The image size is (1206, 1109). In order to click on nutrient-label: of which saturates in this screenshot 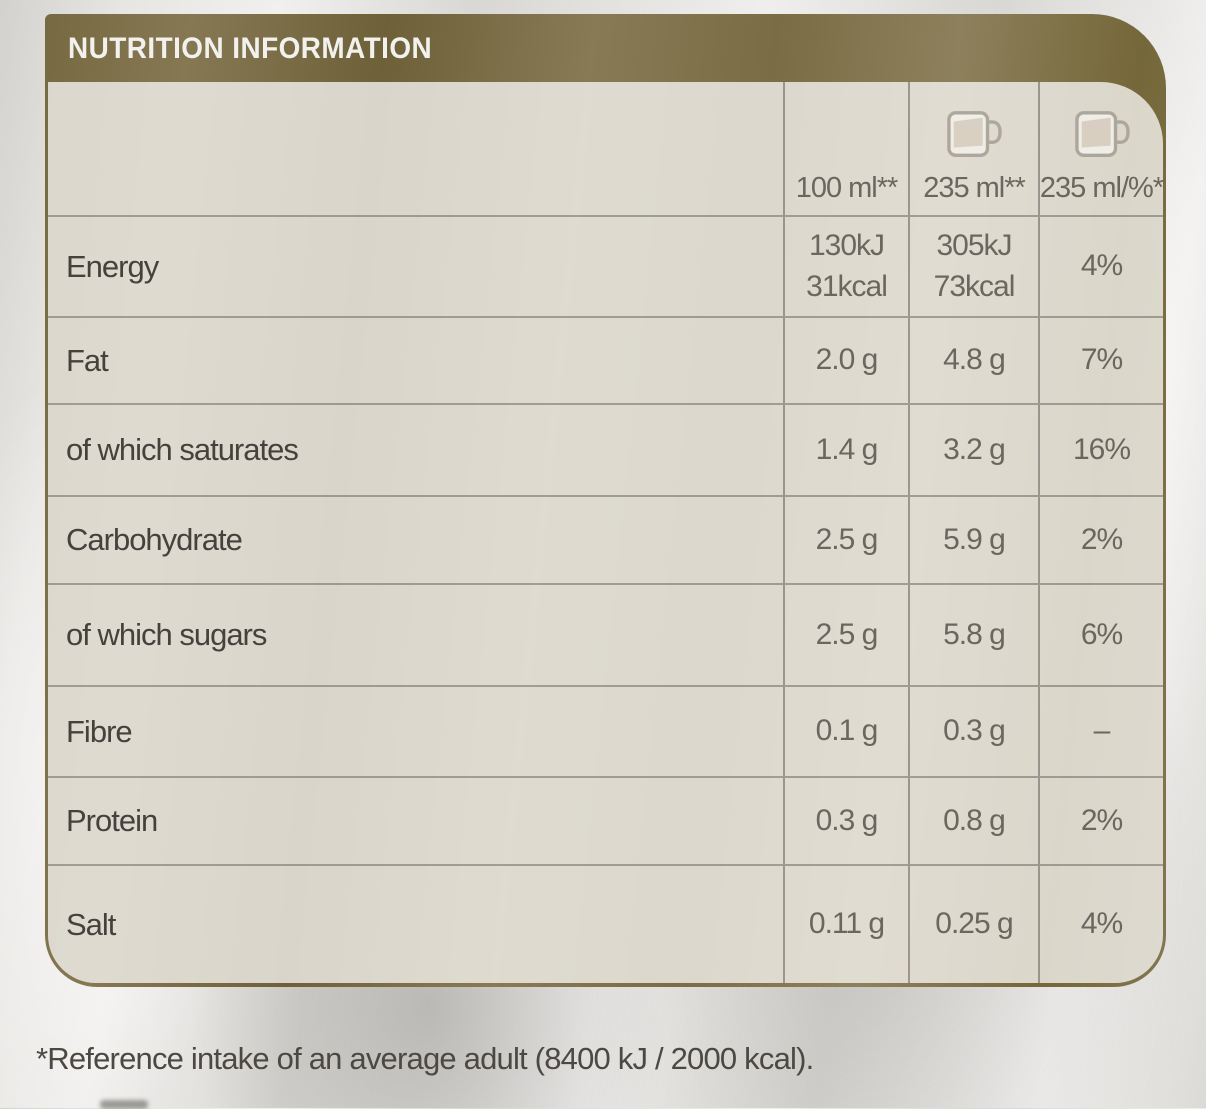, I will do `click(415, 451)`.